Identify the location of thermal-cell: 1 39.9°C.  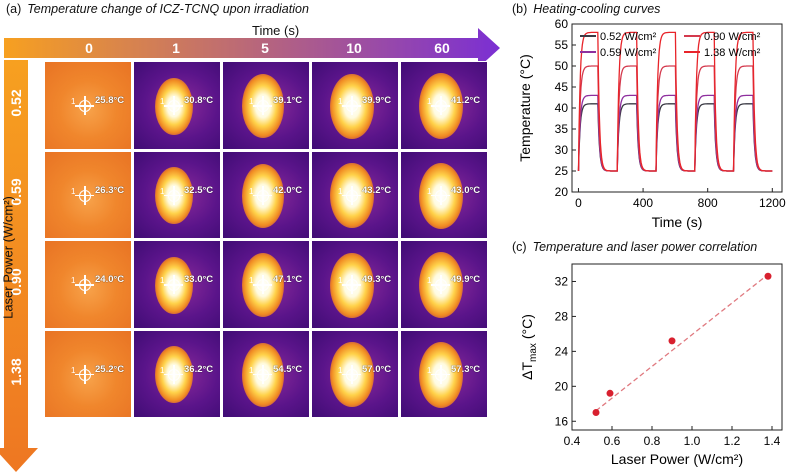
(355, 105).